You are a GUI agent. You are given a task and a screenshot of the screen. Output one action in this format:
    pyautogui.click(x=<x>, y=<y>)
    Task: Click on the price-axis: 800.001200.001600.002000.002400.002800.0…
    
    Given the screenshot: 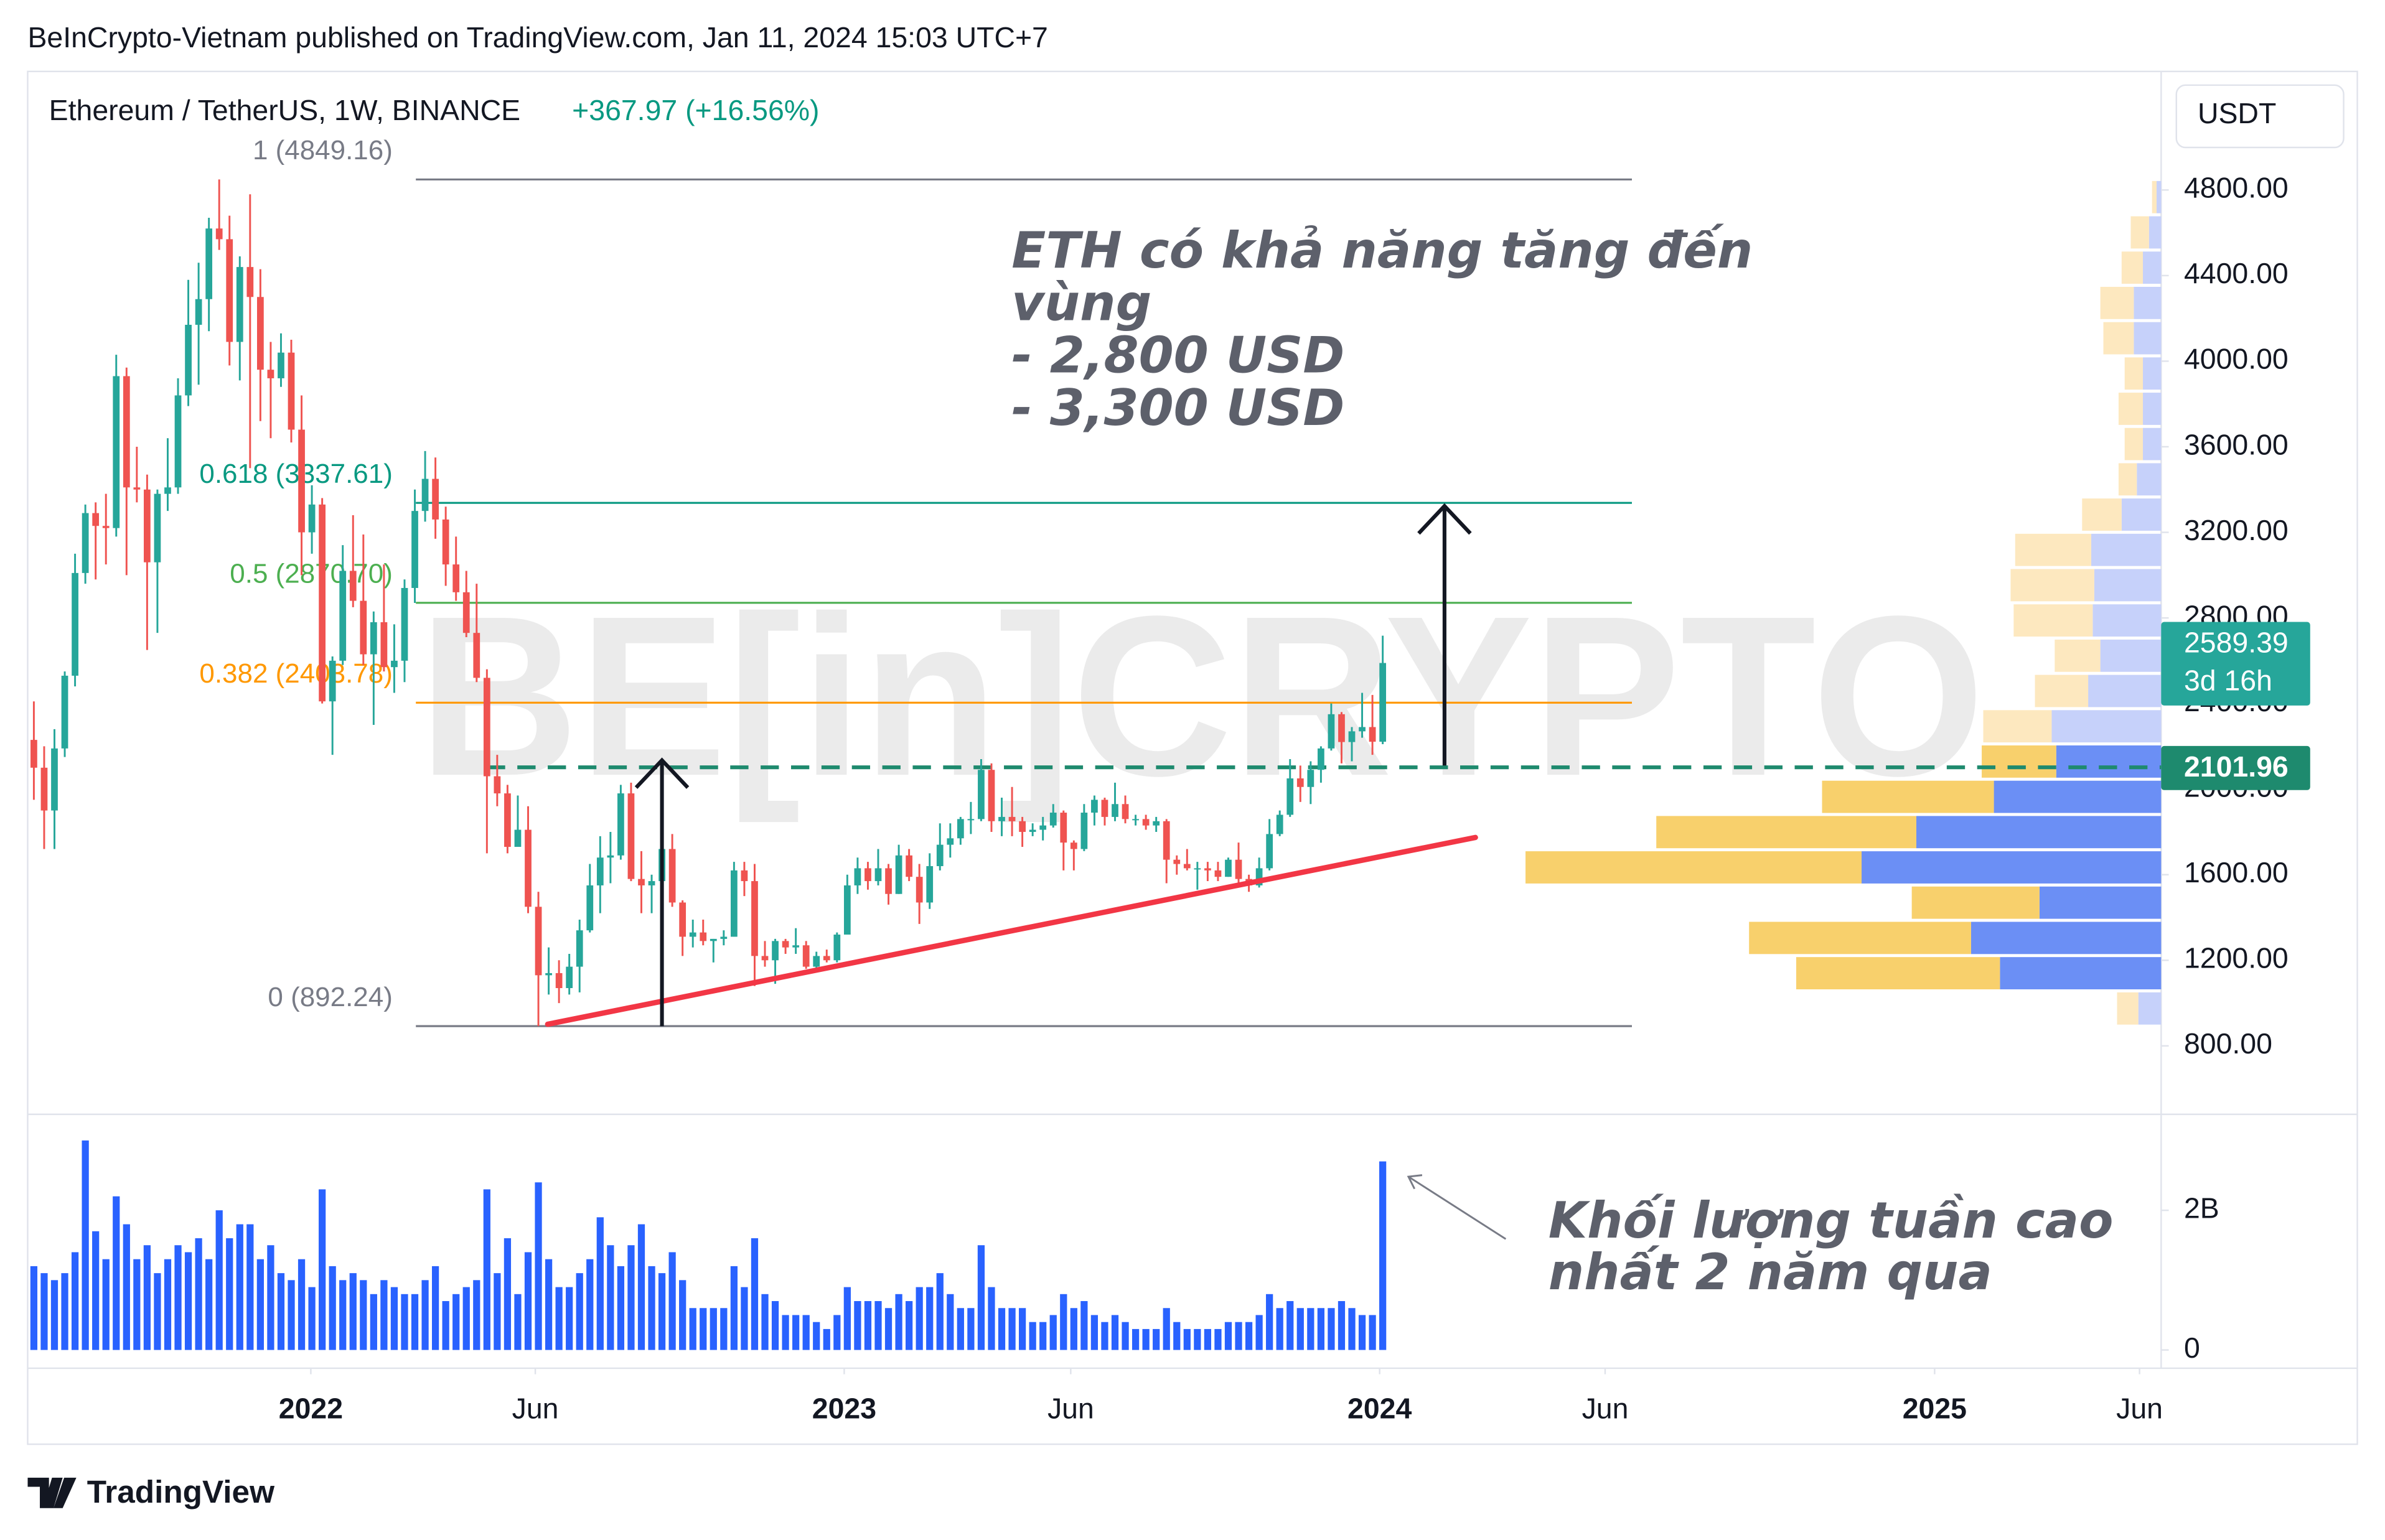 What is the action you would take?
    pyautogui.click(x=2235, y=768)
    